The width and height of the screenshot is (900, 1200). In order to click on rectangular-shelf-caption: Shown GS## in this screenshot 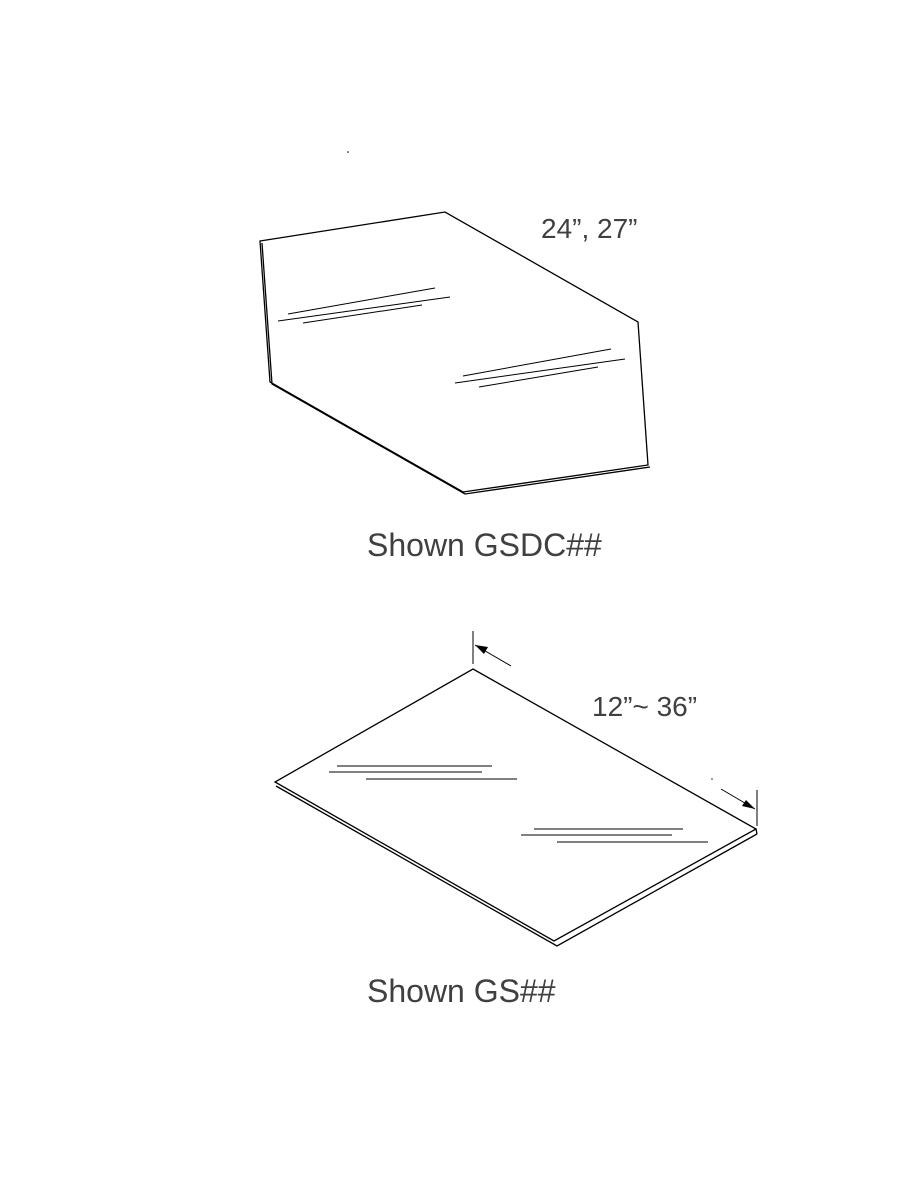, I will do `click(461, 991)`.